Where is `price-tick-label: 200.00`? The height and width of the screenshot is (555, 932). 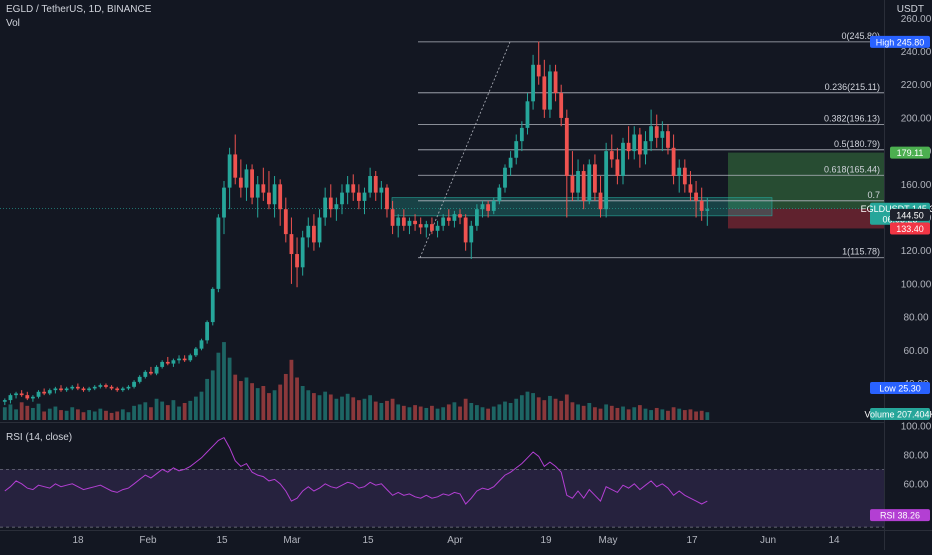 price-tick-label: 200.00 is located at coordinates (916, 118).